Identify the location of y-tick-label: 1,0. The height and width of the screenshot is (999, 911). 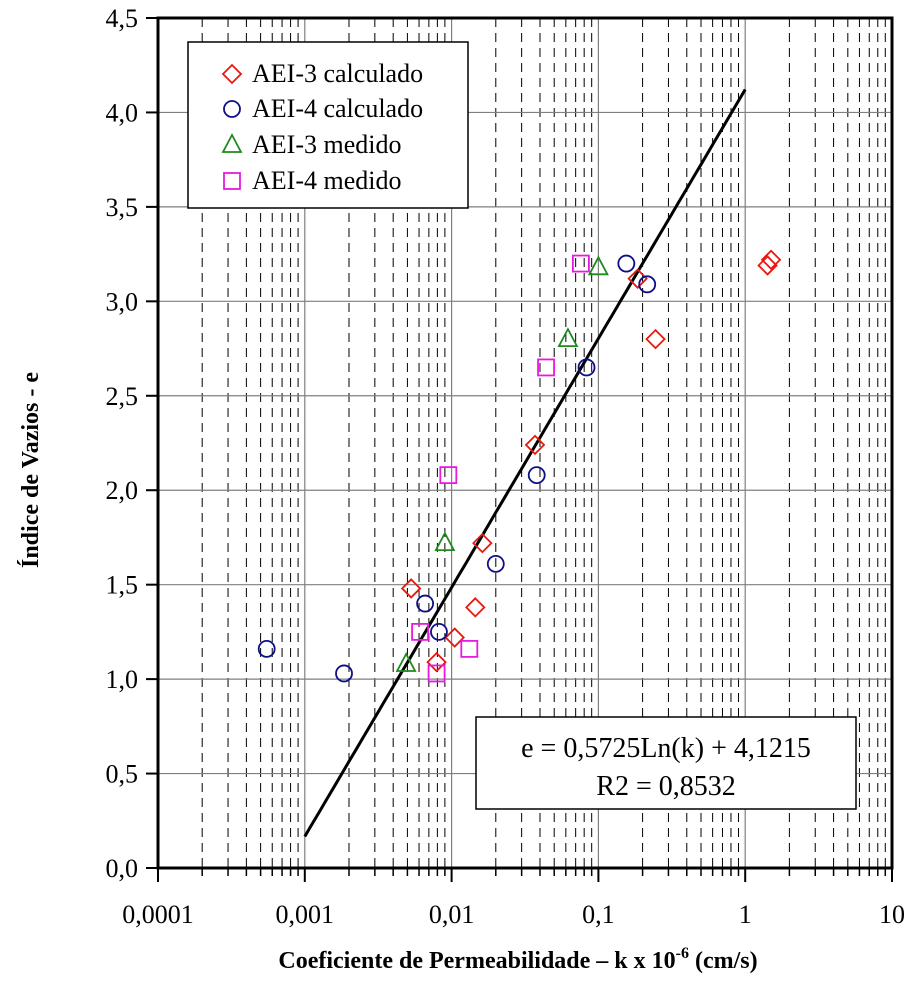
(122, 679).